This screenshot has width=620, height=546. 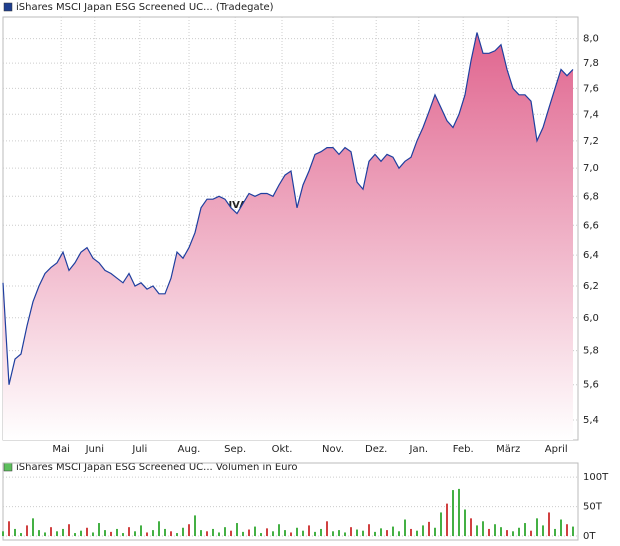 What do you see at coordinates (591, 420) in the screenshot?
I see `y-tick-label: 5,4` at bounding box center [591, 420].